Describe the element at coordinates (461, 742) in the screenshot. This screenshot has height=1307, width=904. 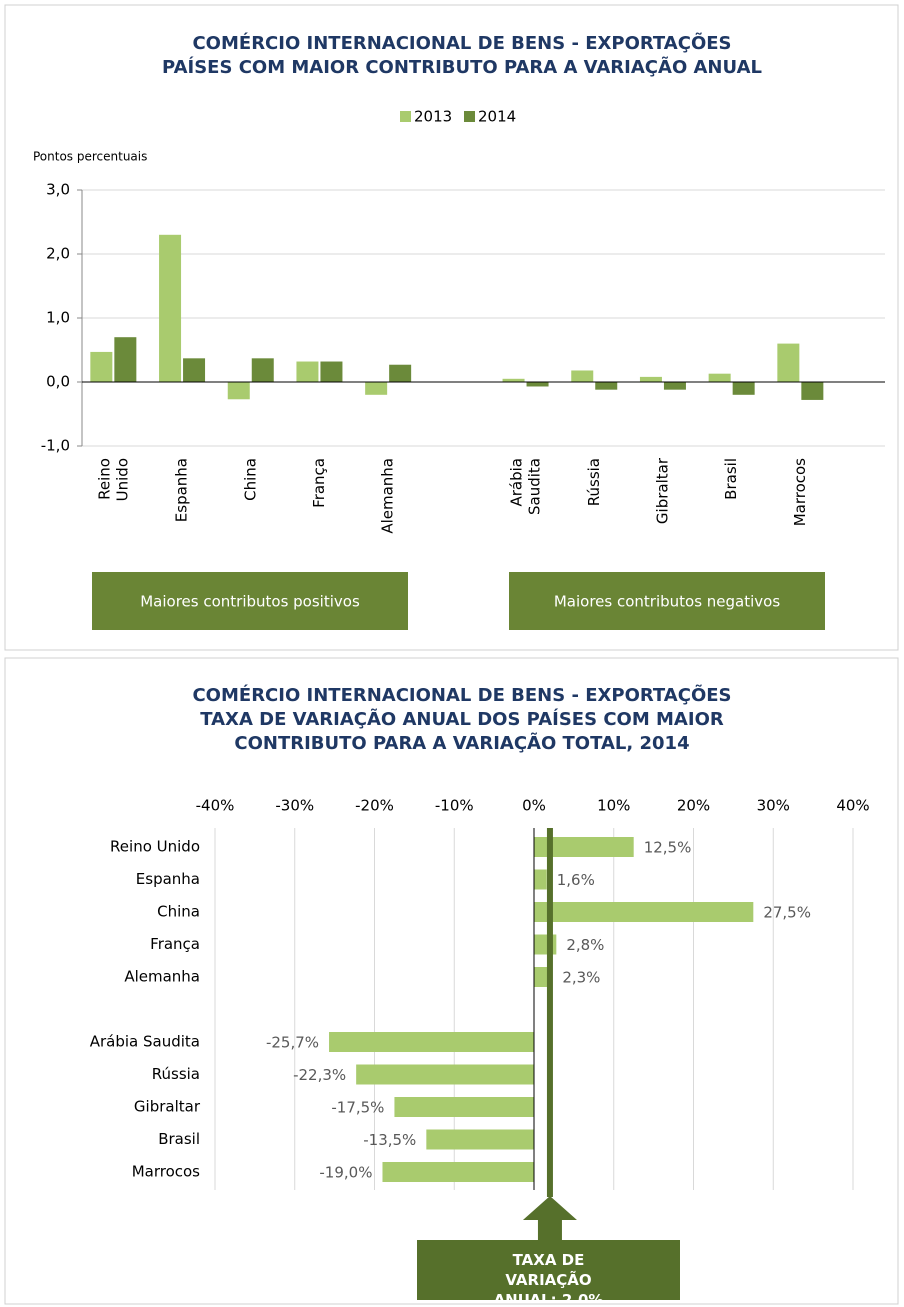
I see `chart-title: CONTRIBUTO PARA A VARIAÇÃO TOTAL, 2014` at that location.